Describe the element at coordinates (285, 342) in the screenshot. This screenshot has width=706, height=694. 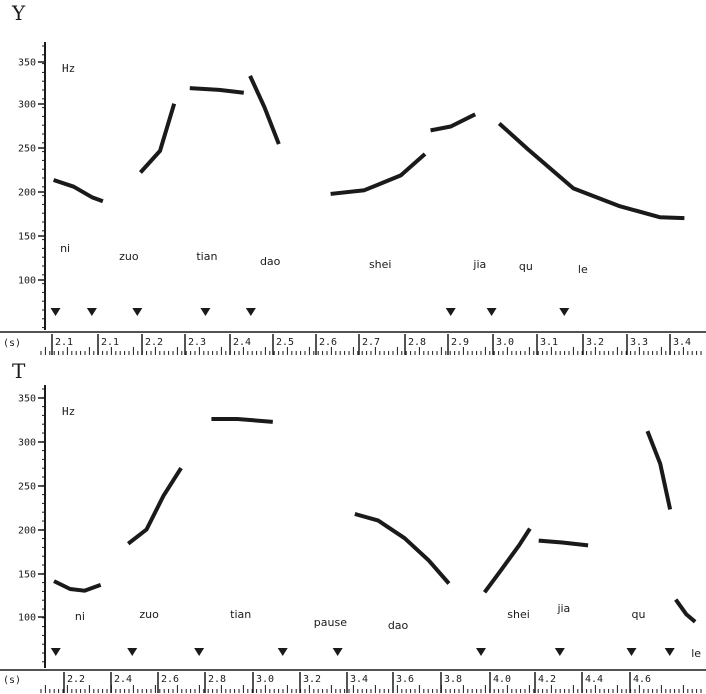
I see `x-tick-label: 2.5` at that location.